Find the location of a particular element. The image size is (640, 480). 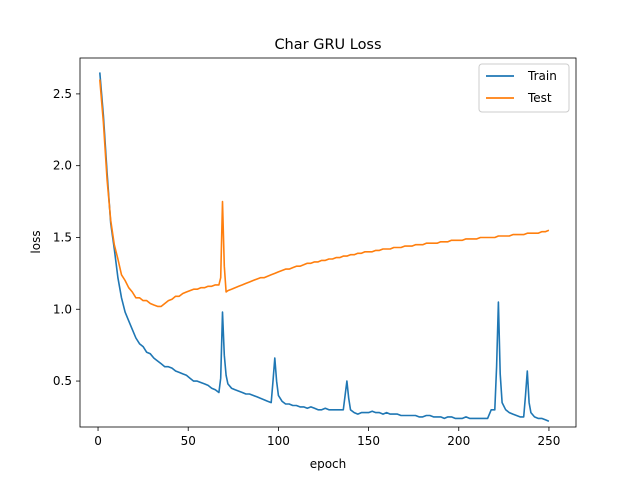

y-tick-label: 1.0 is located at coordinates (62, 309).